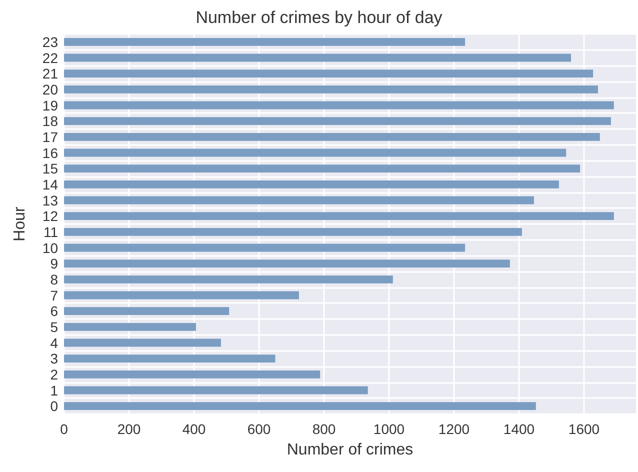  I want to click on y-tick-label: 17, so click(50, 136).